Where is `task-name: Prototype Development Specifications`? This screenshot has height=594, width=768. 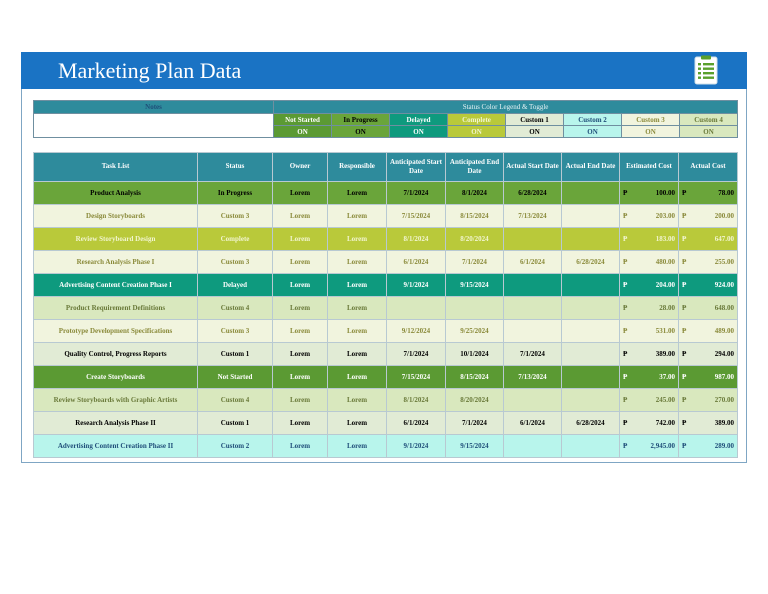
task-name: Prototype Development Specifications is located at coordinates (115, 331).